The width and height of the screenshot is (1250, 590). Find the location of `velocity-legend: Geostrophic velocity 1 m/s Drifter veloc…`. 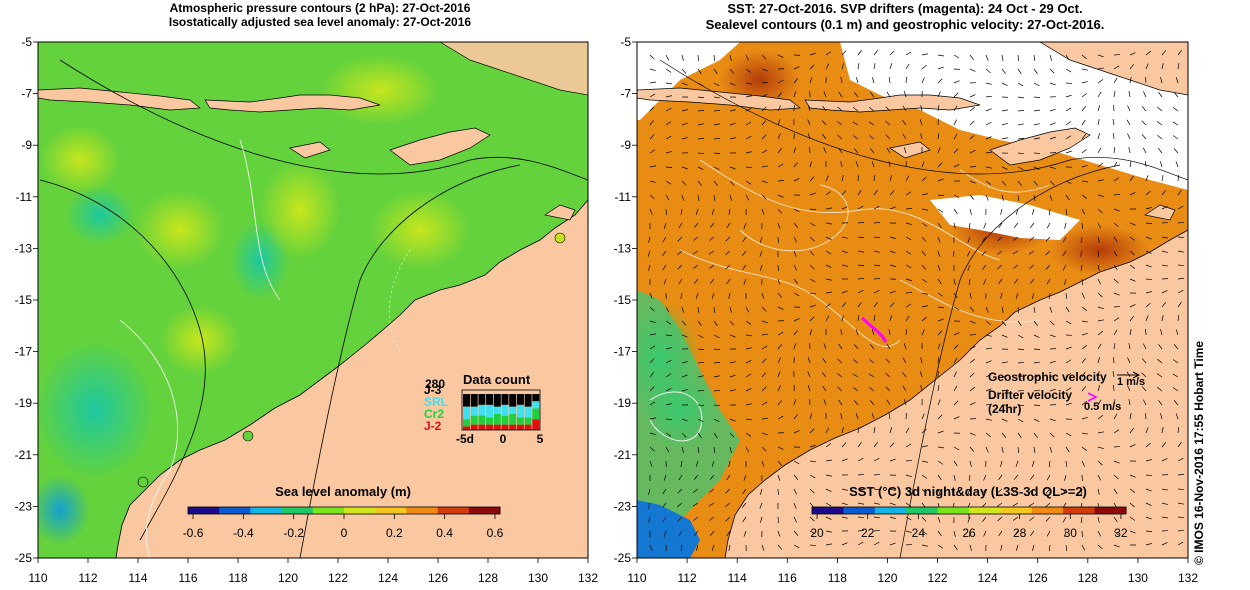

velocity-legend: Geostrophic velocity 1 m/s Drifter veloc… is located at coordinates (1066, 393).